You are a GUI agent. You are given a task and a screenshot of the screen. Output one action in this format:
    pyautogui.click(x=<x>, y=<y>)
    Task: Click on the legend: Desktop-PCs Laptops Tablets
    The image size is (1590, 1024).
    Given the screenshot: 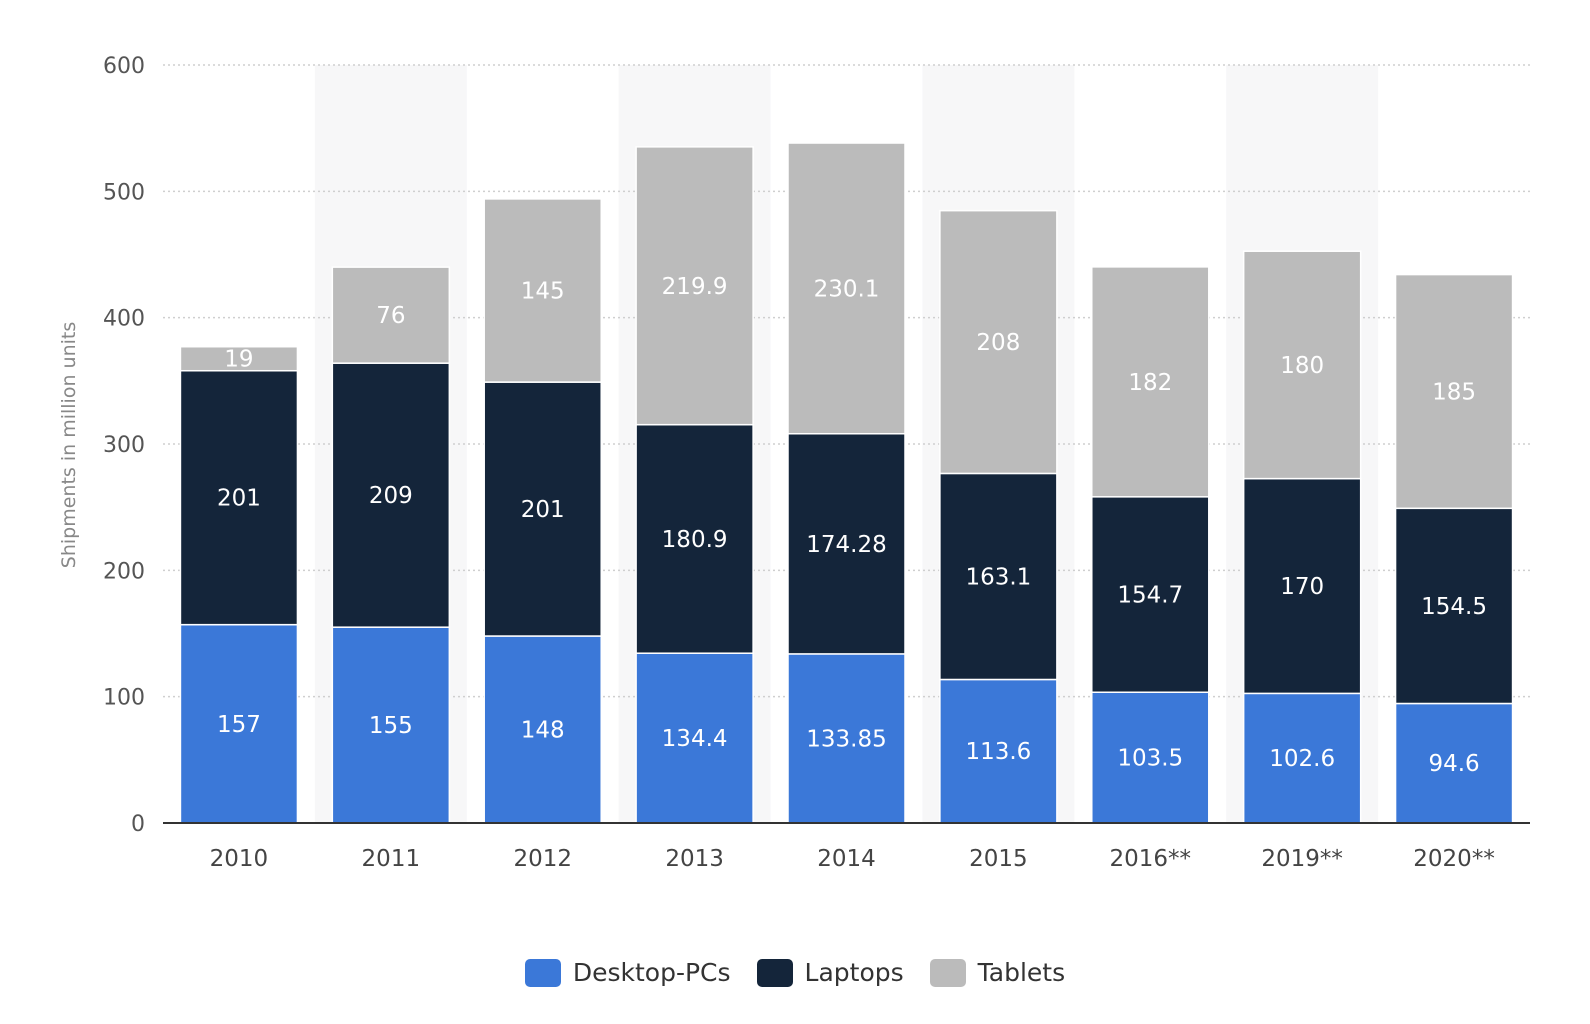 What is the action you would take?
    pyautogui.click(x=795, y=972)
    